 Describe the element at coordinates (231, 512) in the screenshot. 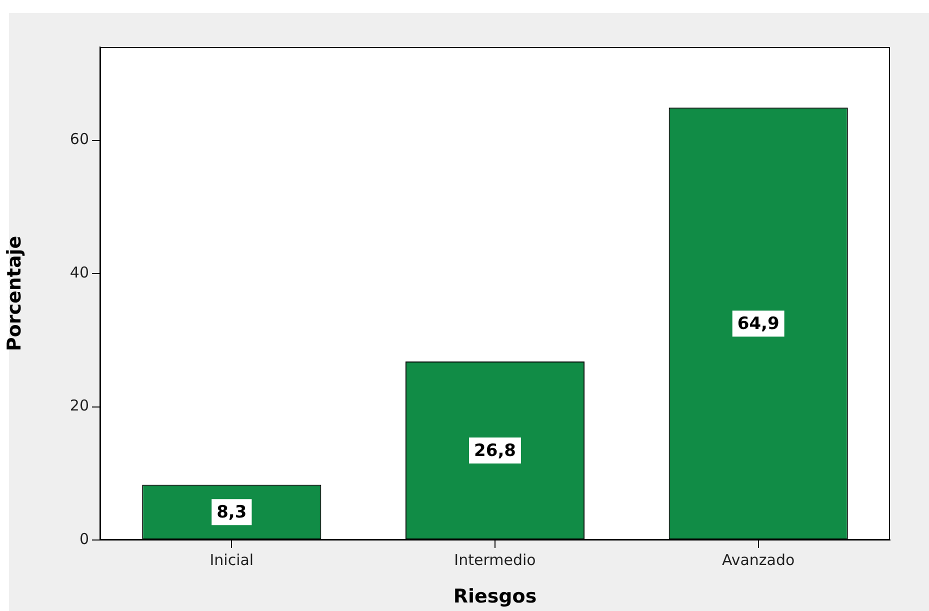

I see `data-label: 8,3` at that location.